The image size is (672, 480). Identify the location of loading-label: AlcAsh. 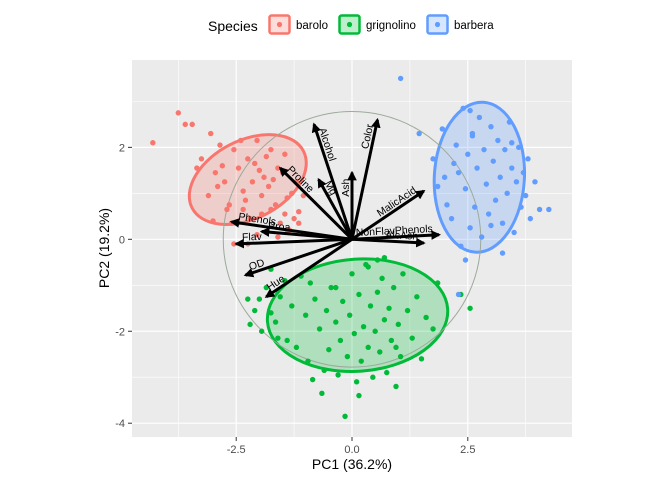
(401, 236).